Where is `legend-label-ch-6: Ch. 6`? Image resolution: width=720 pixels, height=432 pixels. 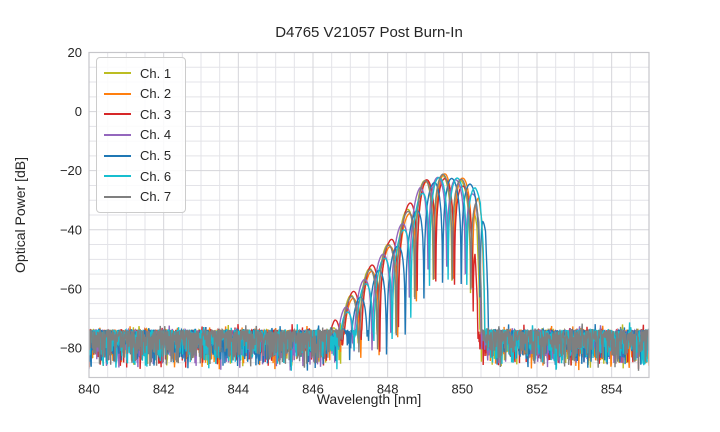 legend-label-ch-6: Ch. 6 is located at coordinates (156, 176).